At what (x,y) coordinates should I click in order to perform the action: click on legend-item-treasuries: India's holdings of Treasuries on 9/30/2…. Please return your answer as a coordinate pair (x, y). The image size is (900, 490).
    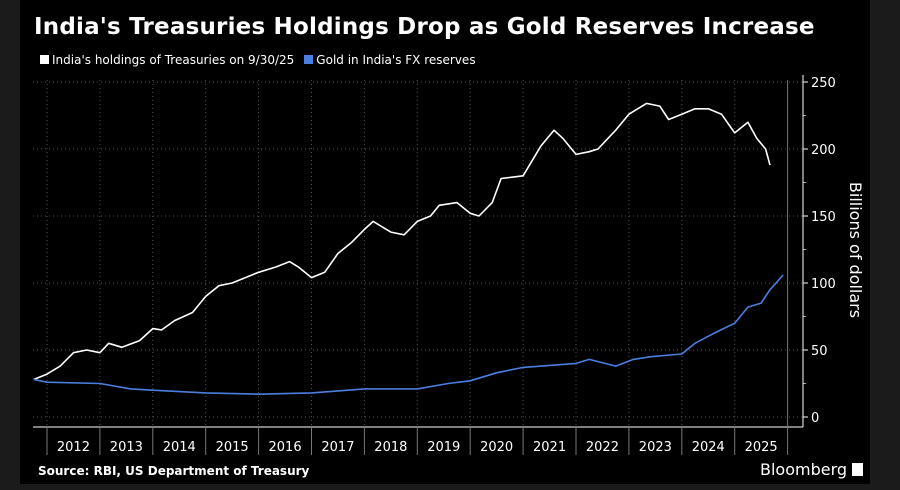
    Looking at the image, I should click on (167, 60).